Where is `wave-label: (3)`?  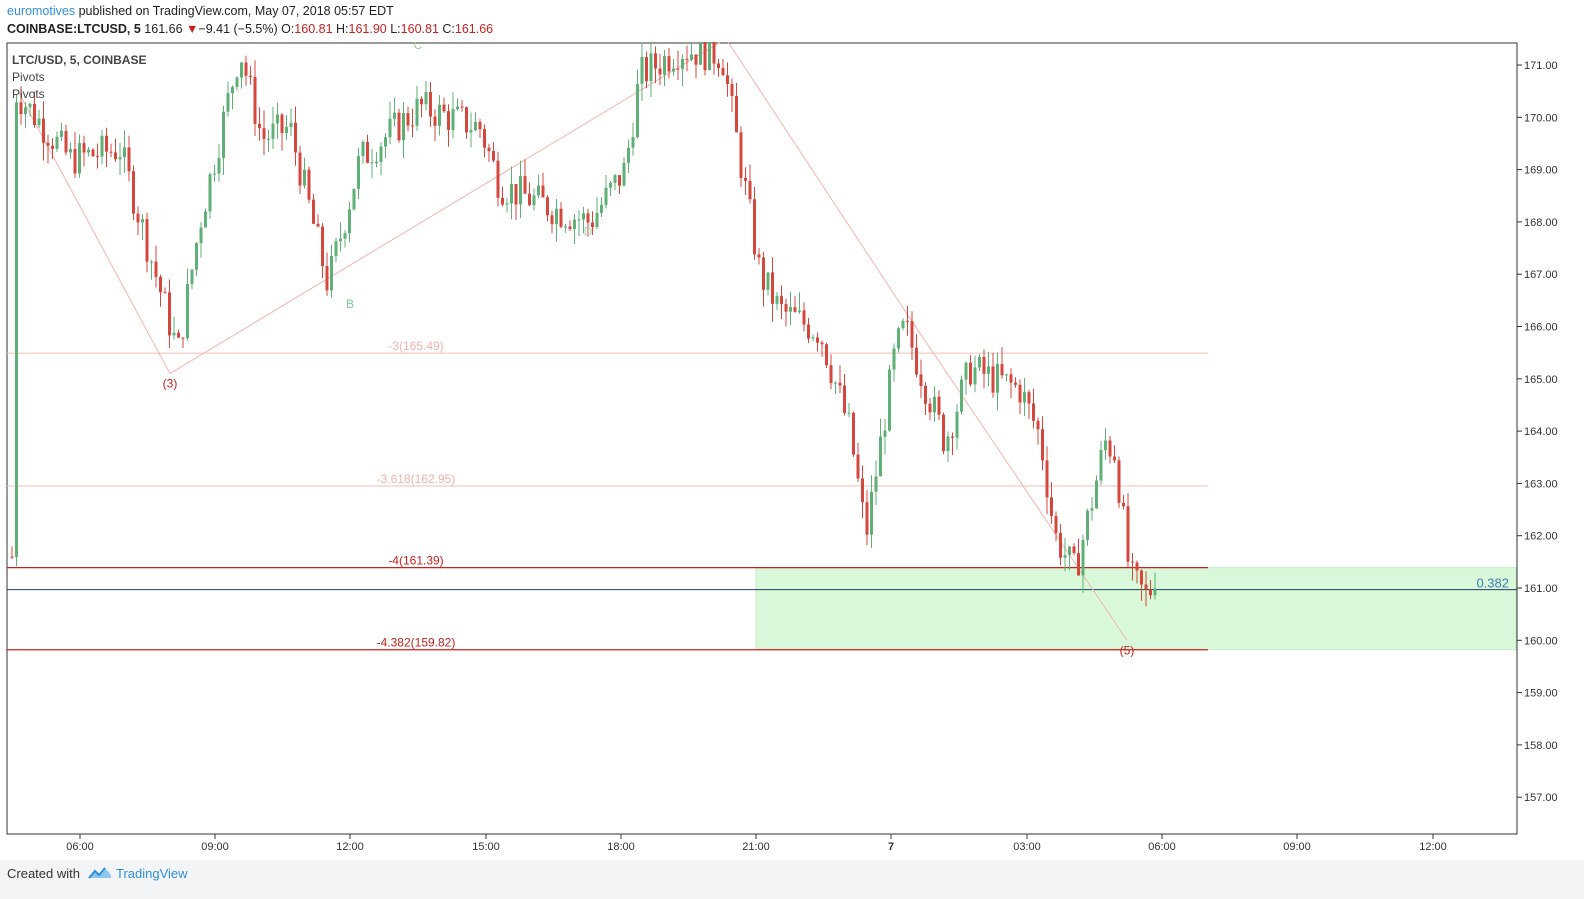 wave-label: (3) is located at coordinates (170, 384).